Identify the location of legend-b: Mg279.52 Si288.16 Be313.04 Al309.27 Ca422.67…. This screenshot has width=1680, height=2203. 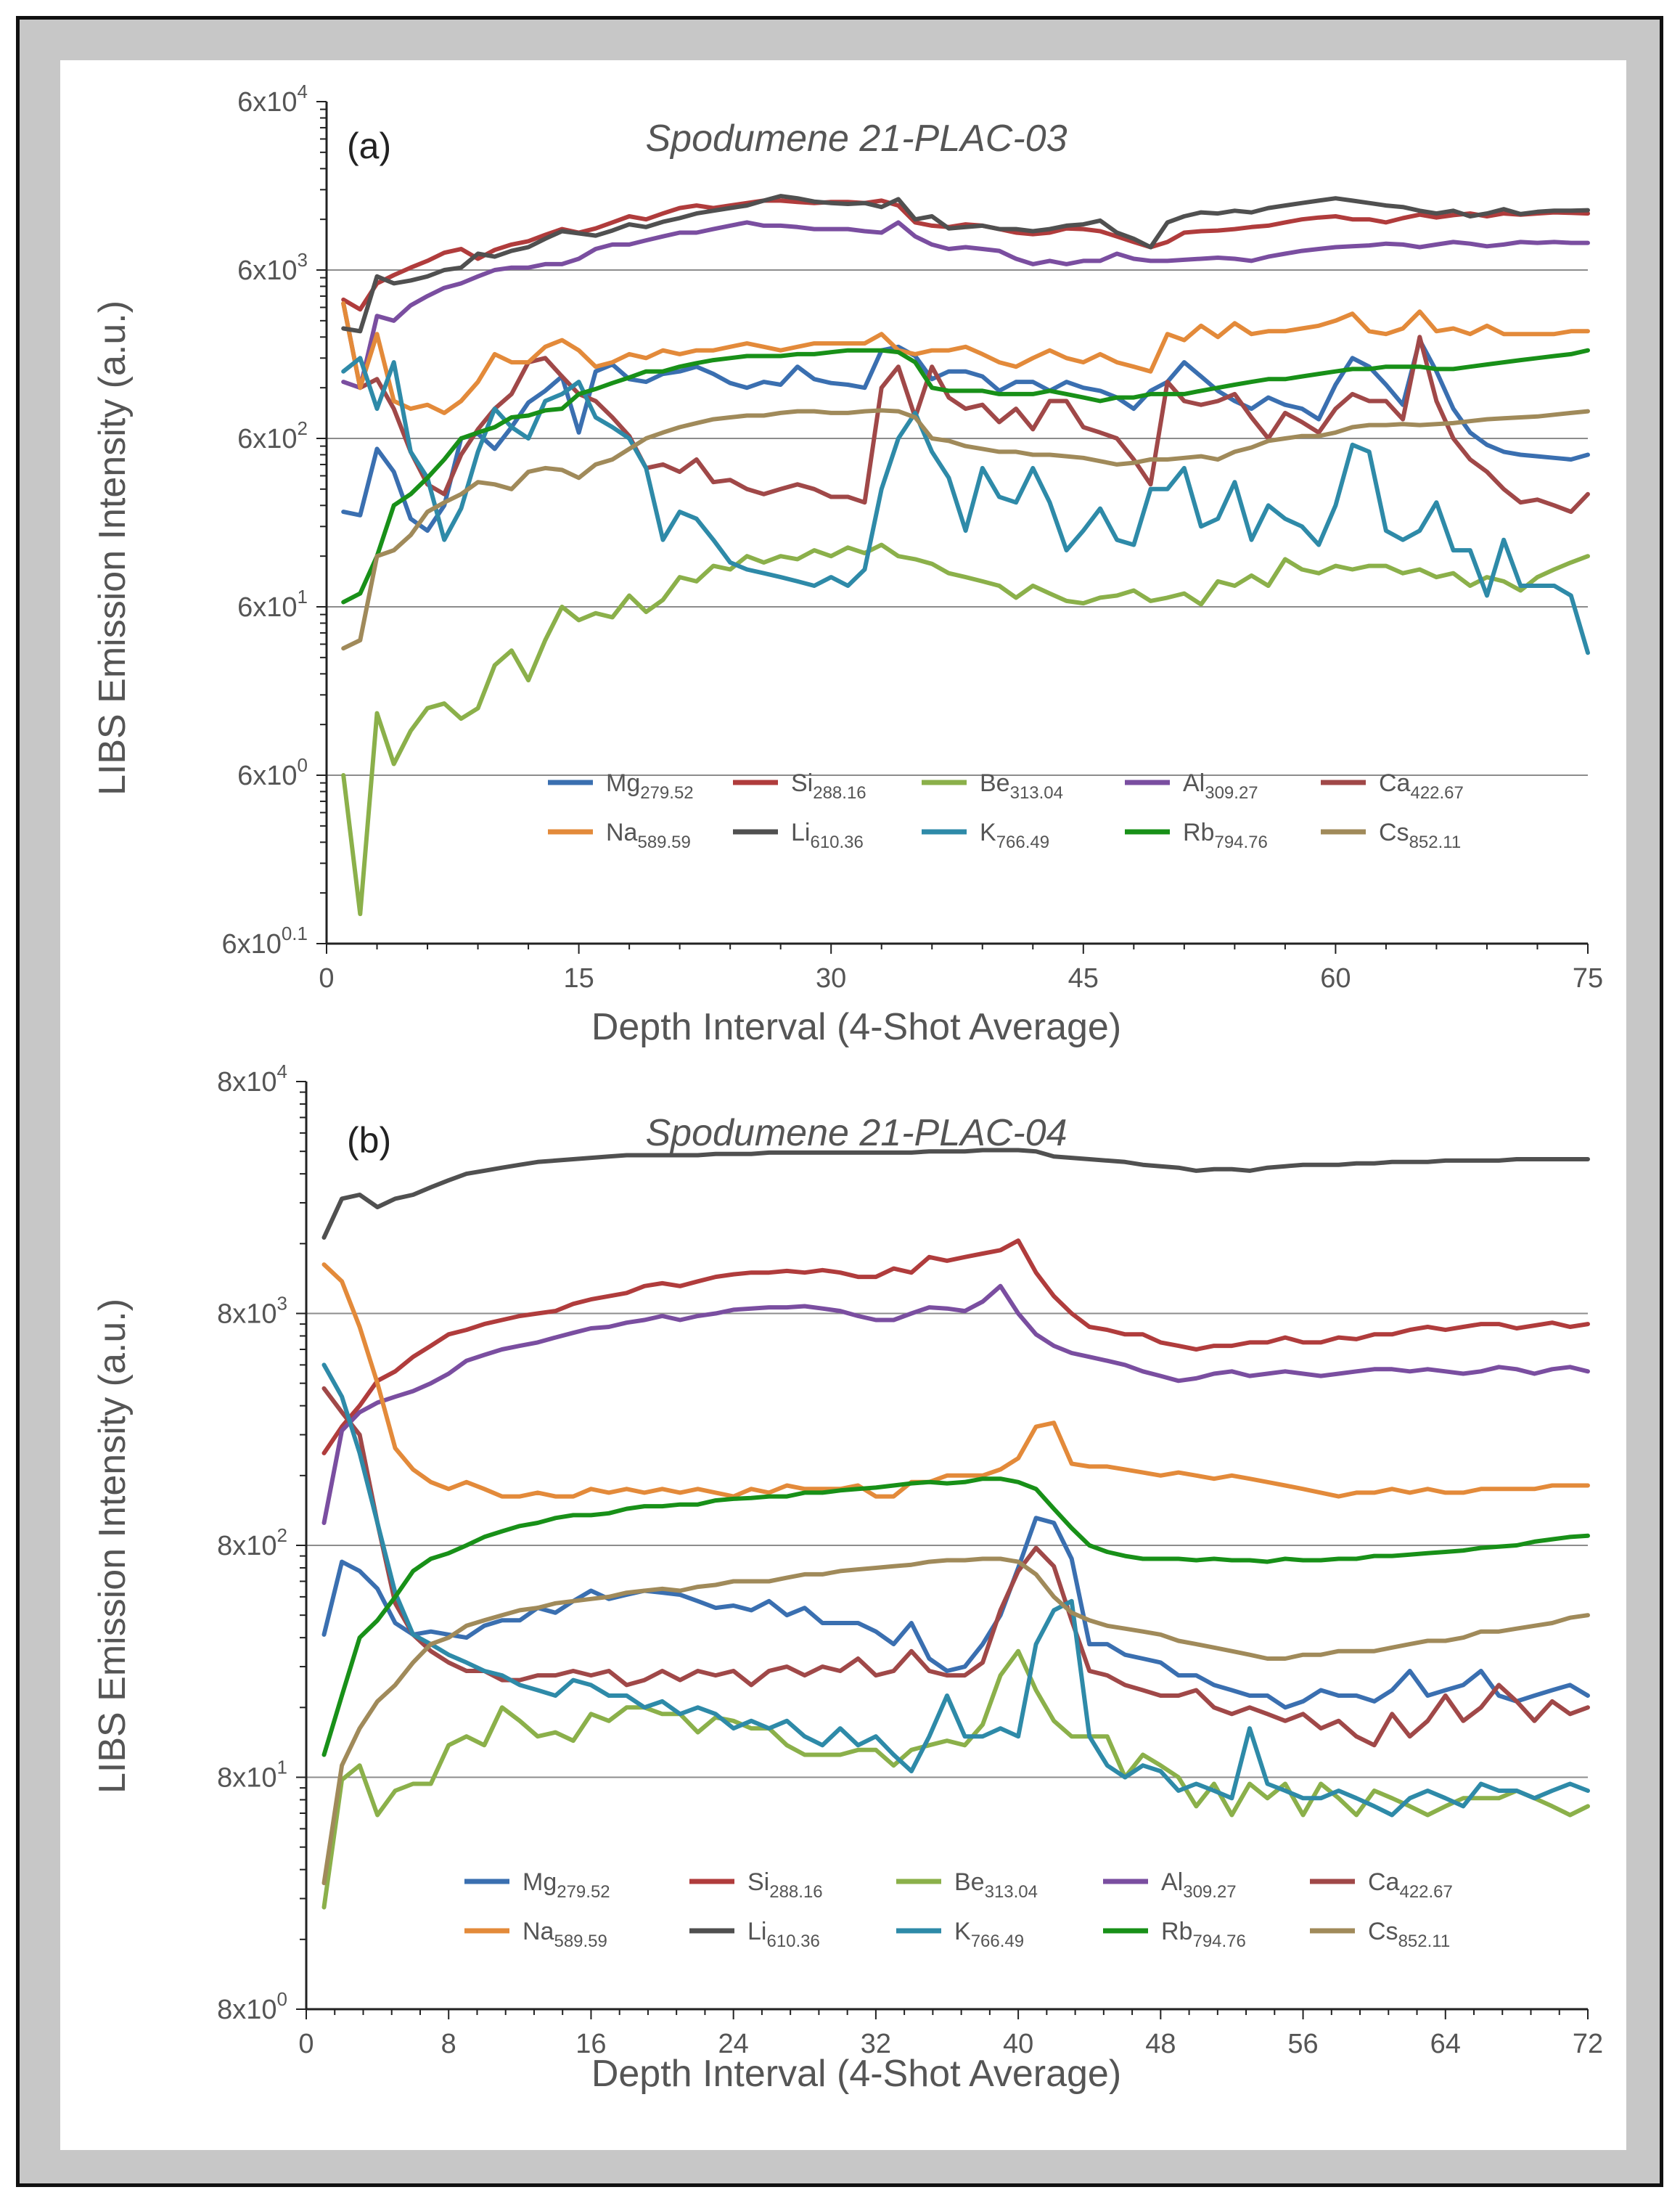
(959, 1910).